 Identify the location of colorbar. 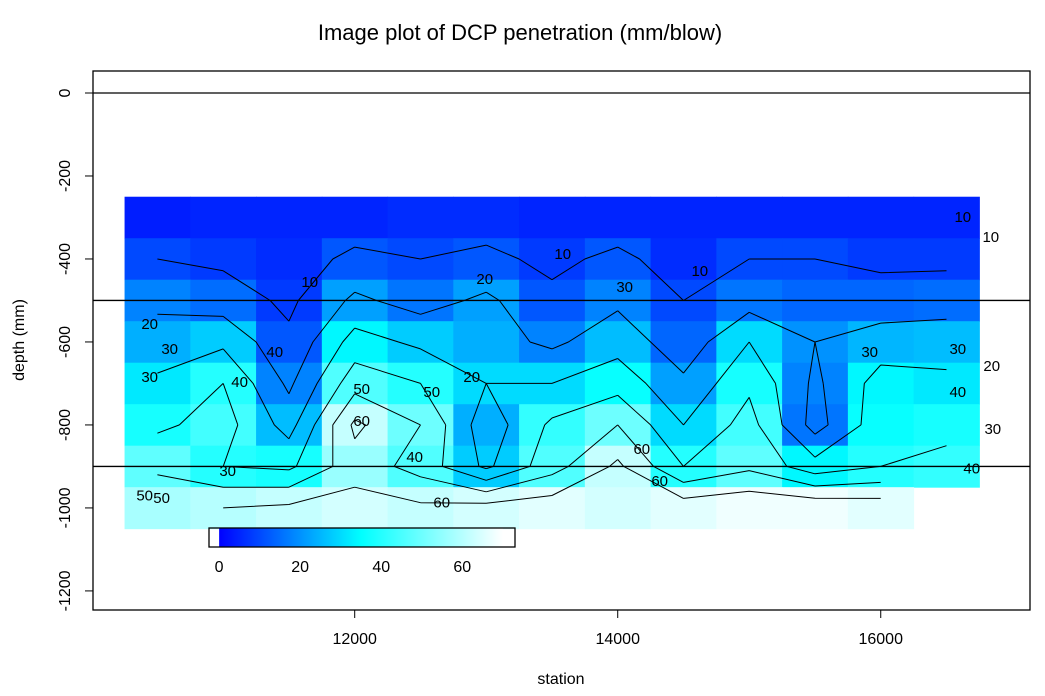
(361, 537).